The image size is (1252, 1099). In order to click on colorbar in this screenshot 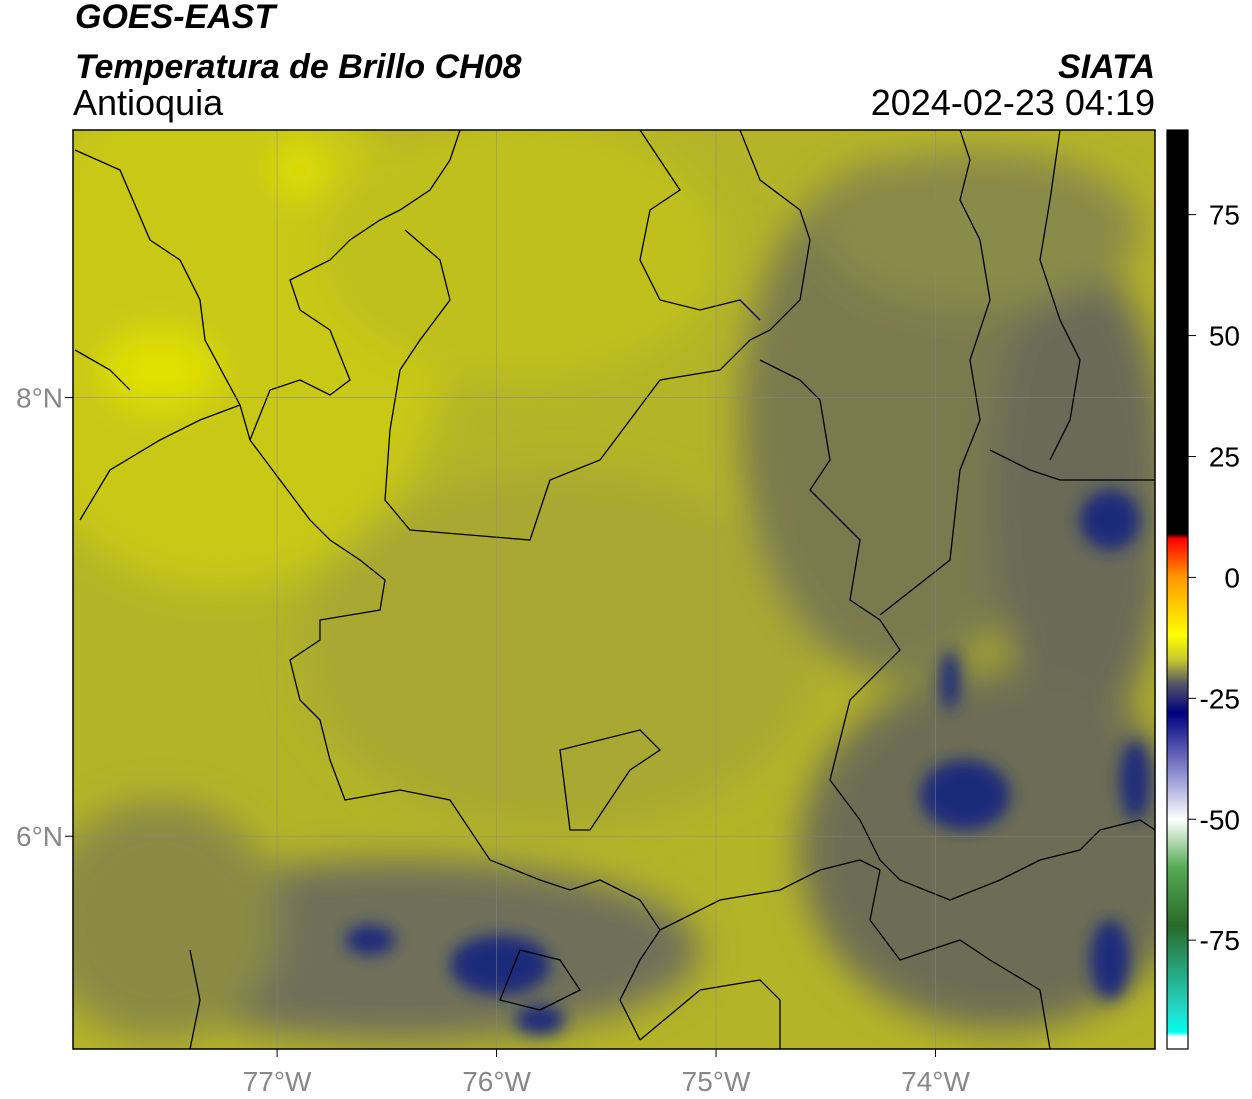, I will do `click(1177, 589)`.